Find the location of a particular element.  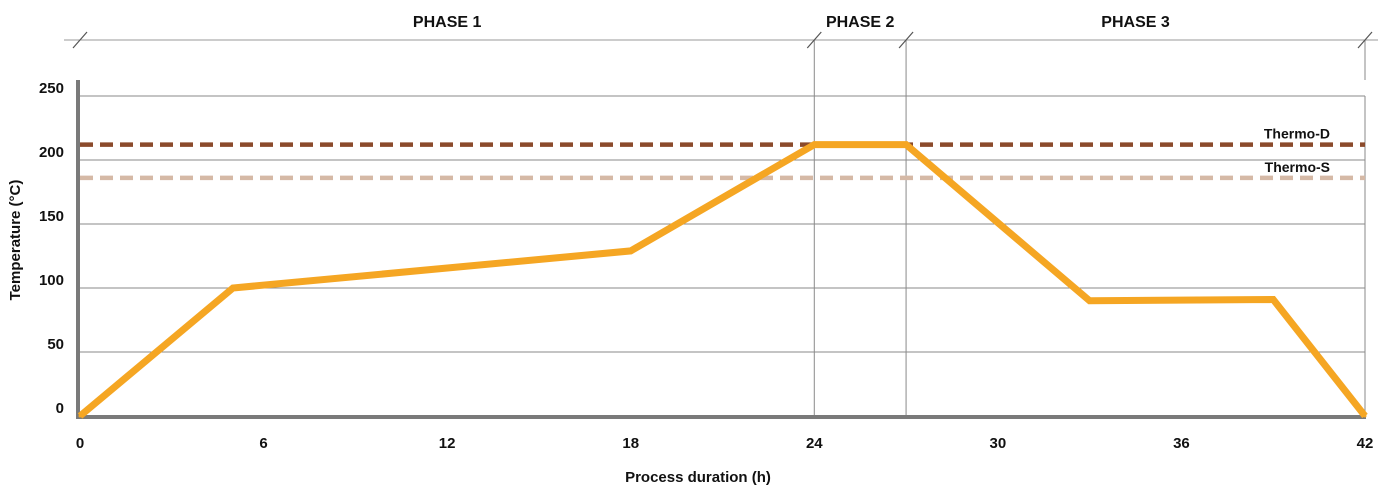

y-axis-line is located at coordinates (78, 249).